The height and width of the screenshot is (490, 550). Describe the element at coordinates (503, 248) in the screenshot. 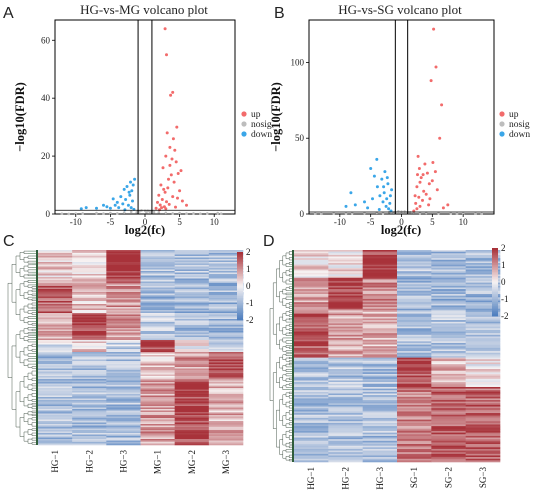

I see `colorbar-tick-d-0: 2` at that location.